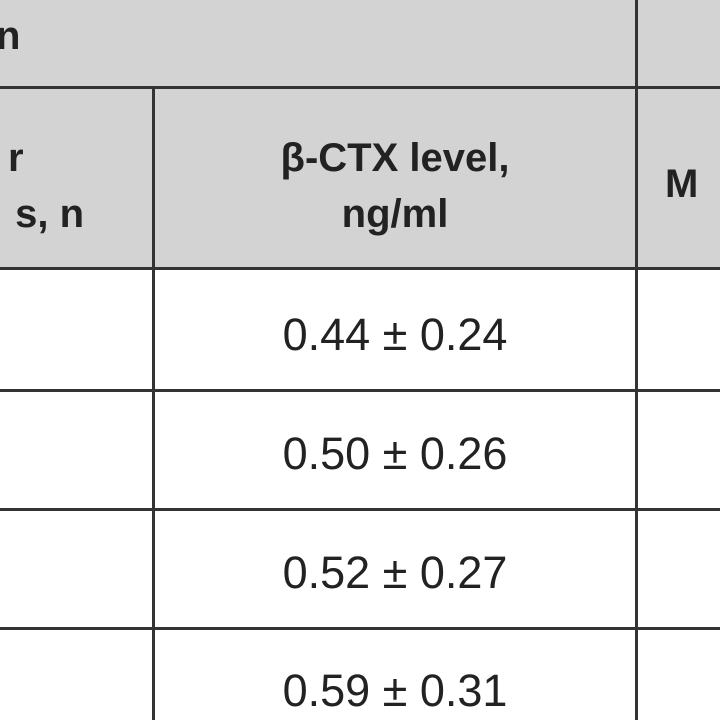 This screenshot has width=720, height=720. Describe the element at coordinates (395, 334) in the screenshot. I see `table-cell: 0.44 ± 0.24` at that location.